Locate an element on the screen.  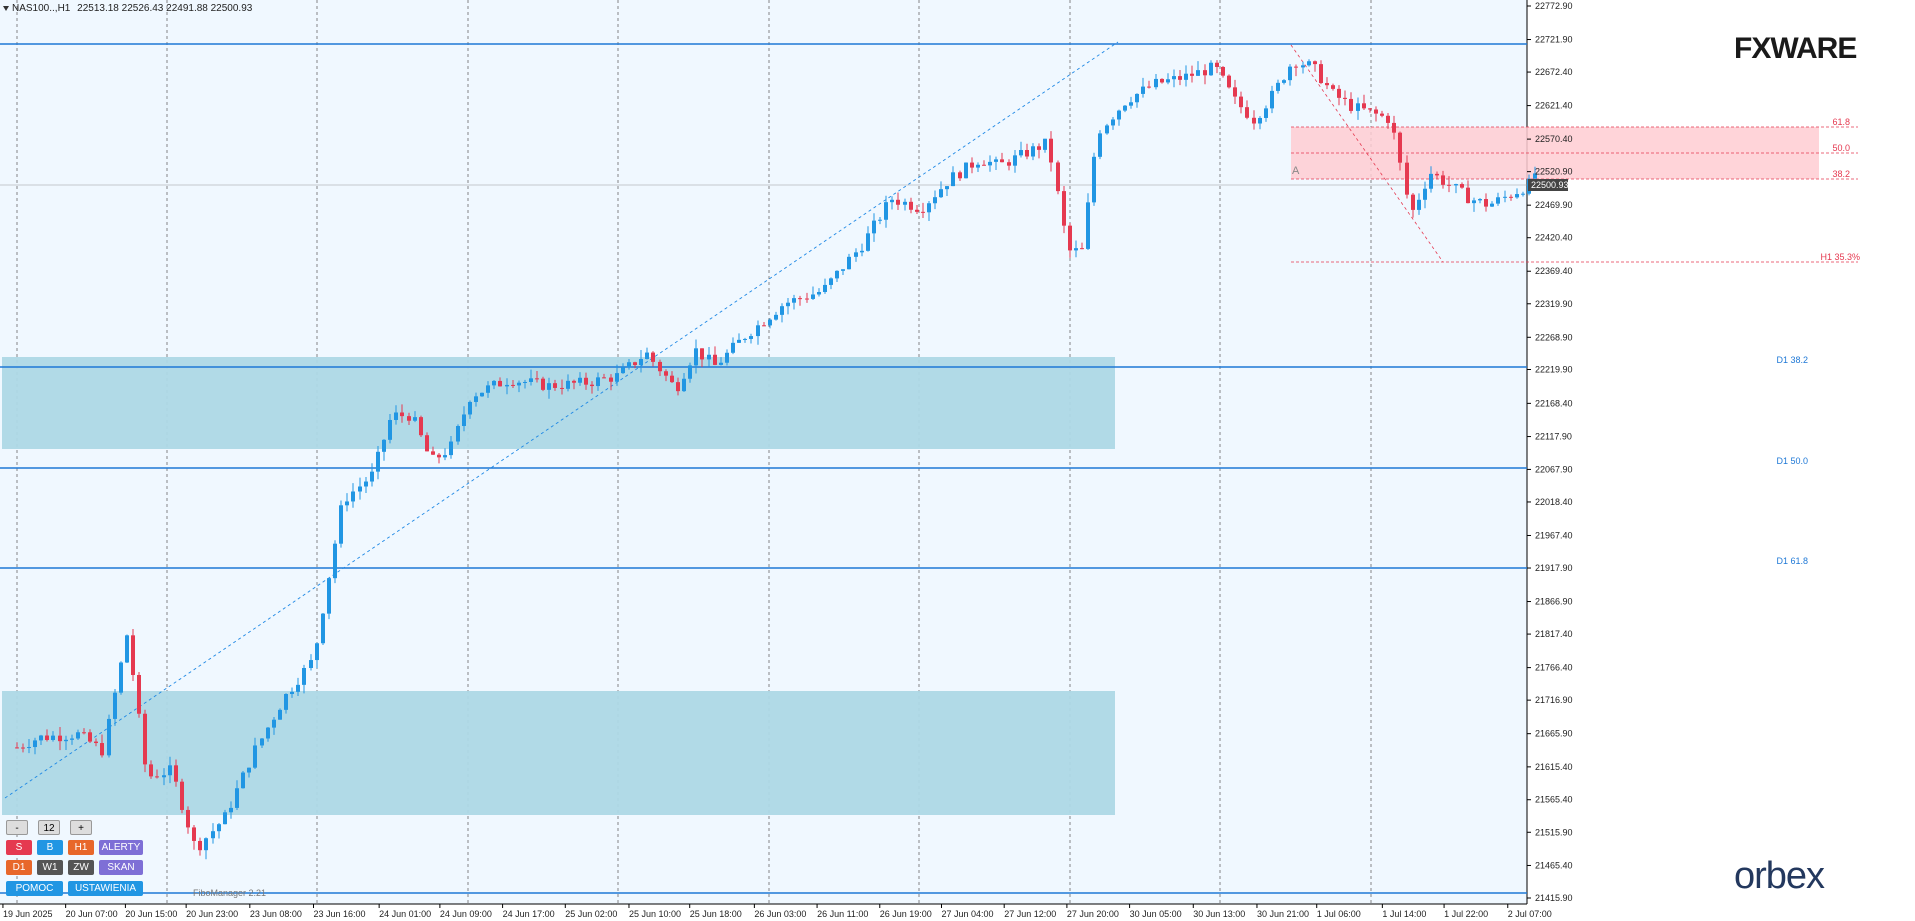
timeframe-w1-button: W1 is located at coordinates (50, 867).